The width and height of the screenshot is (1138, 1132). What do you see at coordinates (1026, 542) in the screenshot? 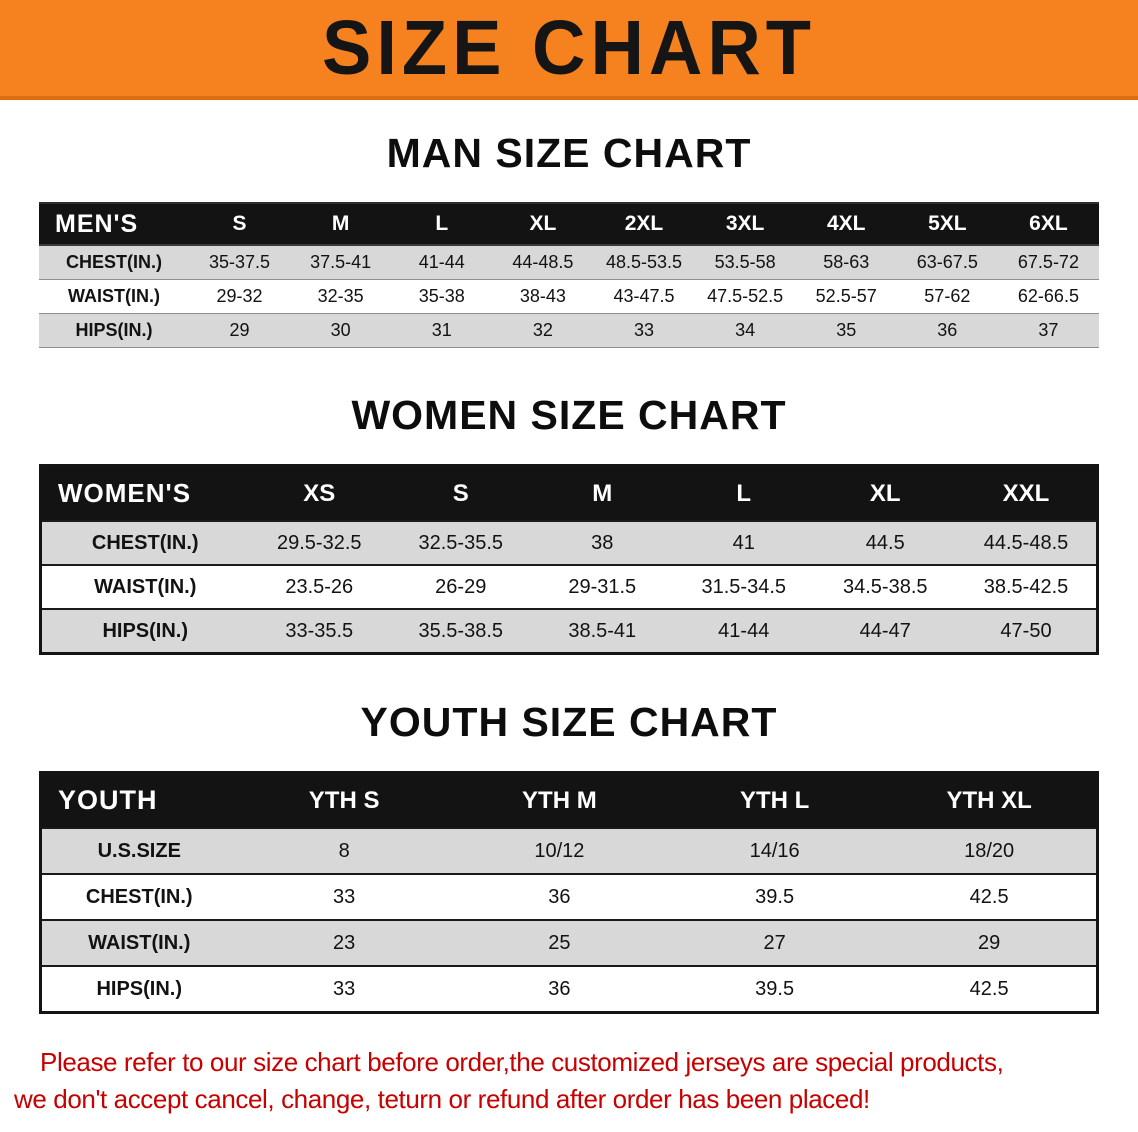
I see `table-cell: 44.5-48.5` at bounding box center [1026, 542].